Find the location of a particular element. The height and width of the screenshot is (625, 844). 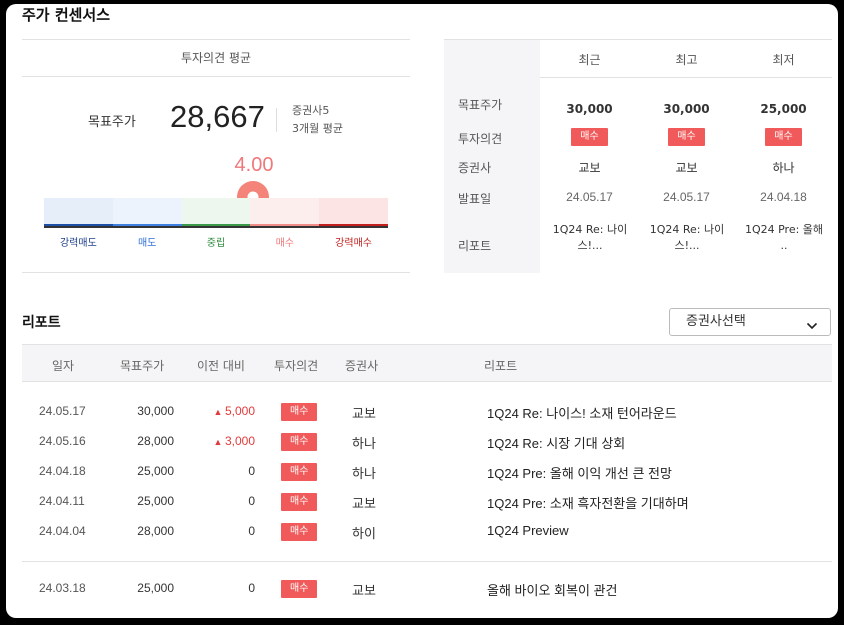

row-report-link: 1Q24 Pre: 소재 흑자전환을 기대하며 is located at coordinates (588, 503).